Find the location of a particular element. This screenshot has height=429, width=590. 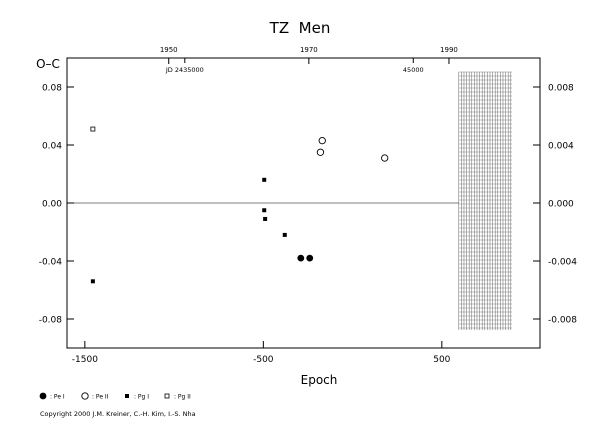

right-y-tick-label: -0.008 is located at coordinates (562, 321).